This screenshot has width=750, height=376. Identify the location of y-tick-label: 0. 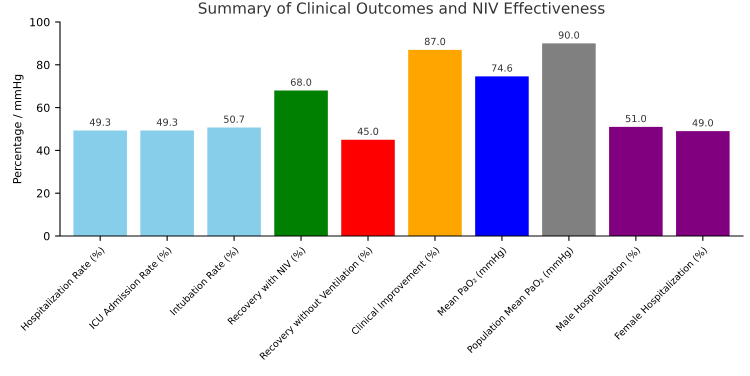
(47, 236).